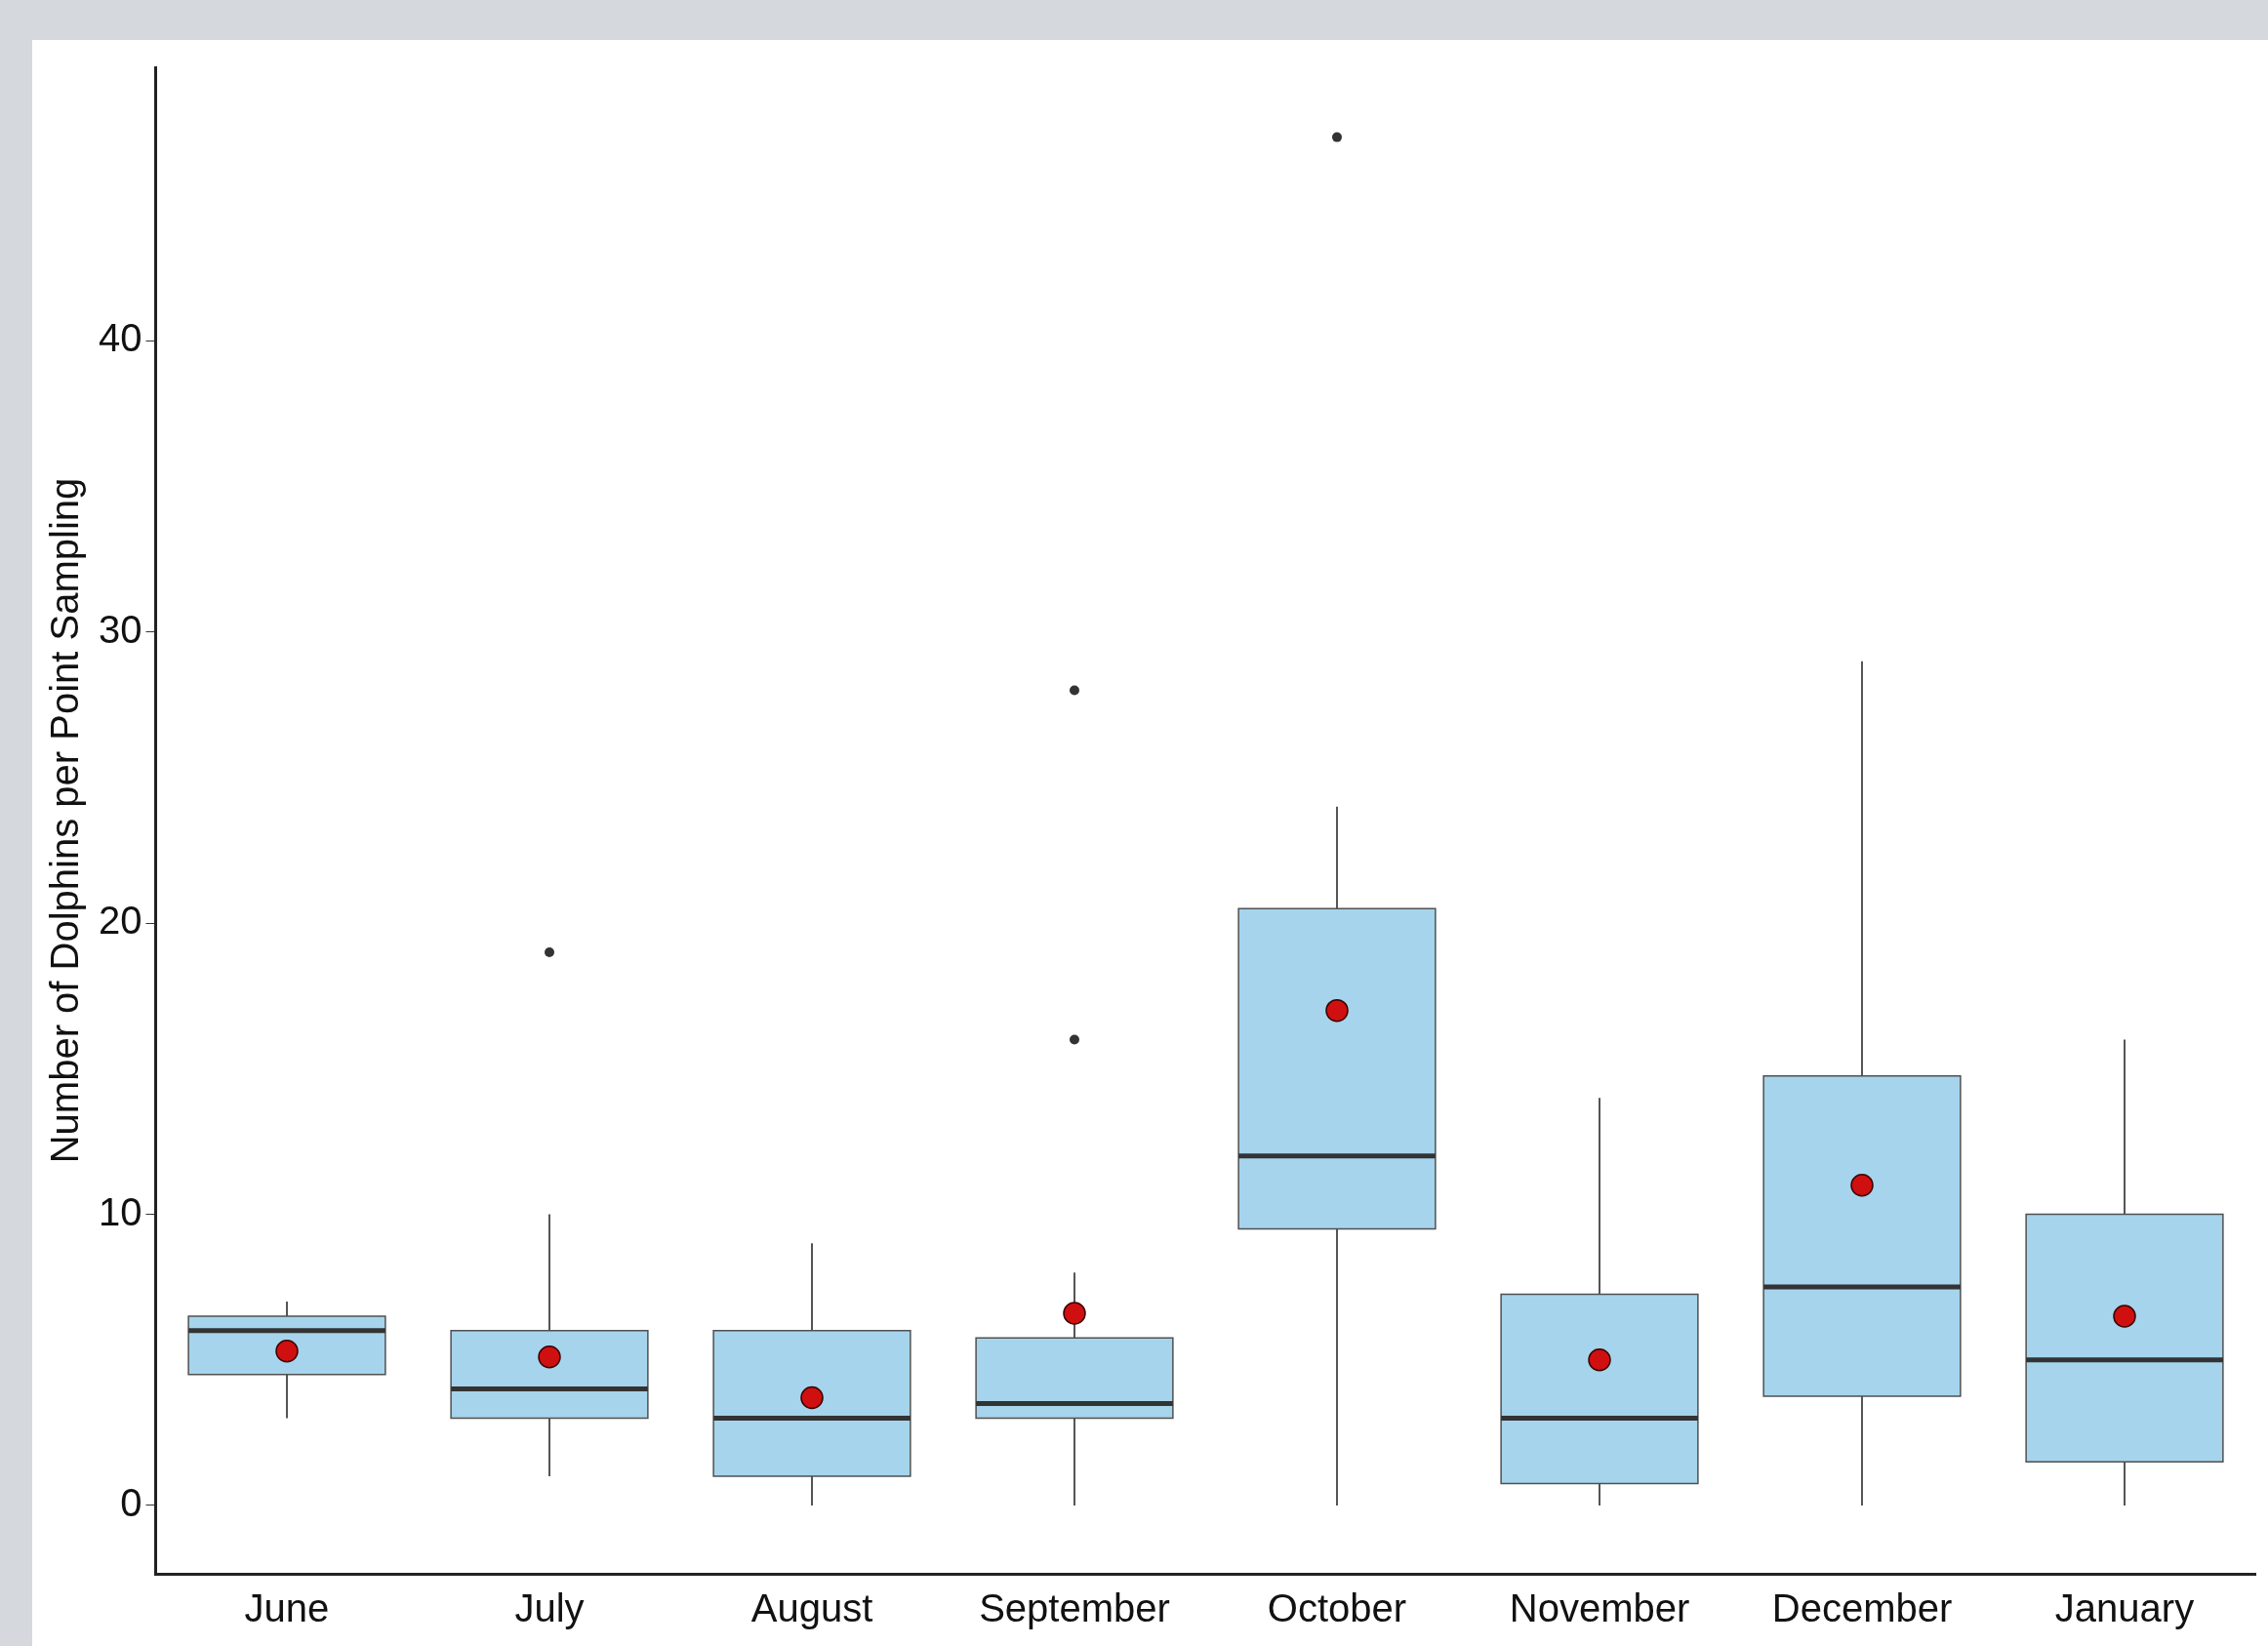  I want to click on y-axis-title: Number of Dolphins per Point Sampling, so click(65, 820).